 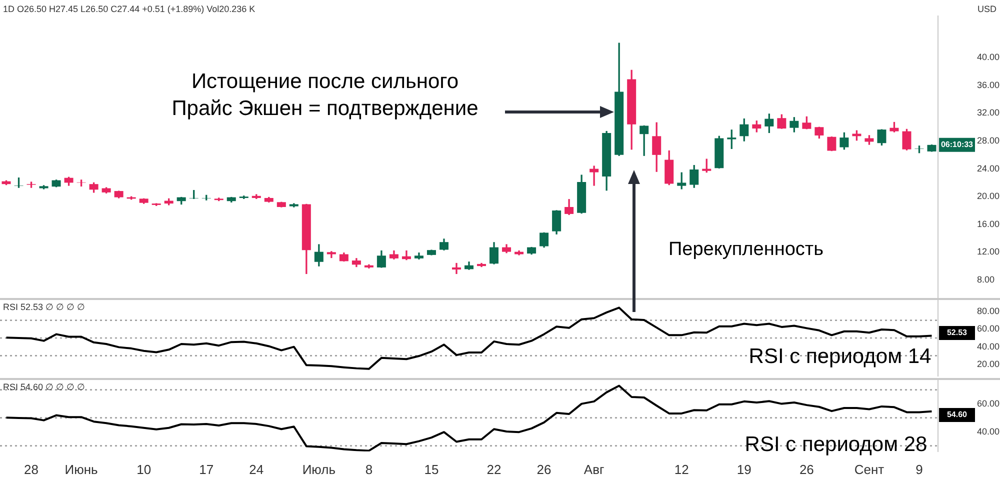 What do you see at coordinates (988, 141) in the screenshot?
I see `y-tick-label: 28.00` at bounding box center [988, 141].